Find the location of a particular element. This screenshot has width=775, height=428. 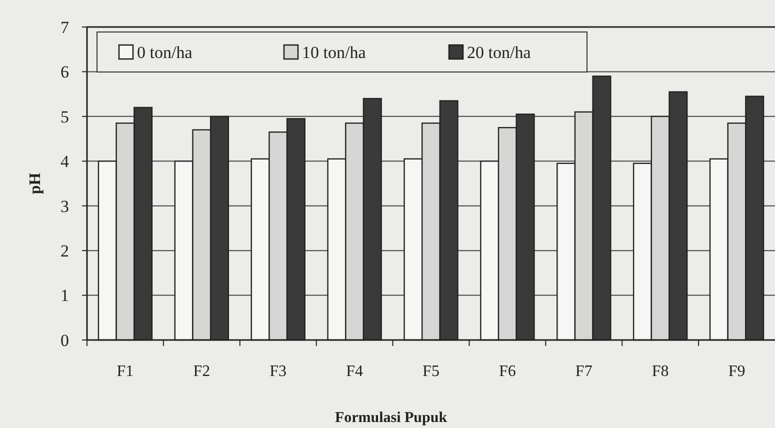

x-tick-label: F9 is located at coordinates (737, 371).